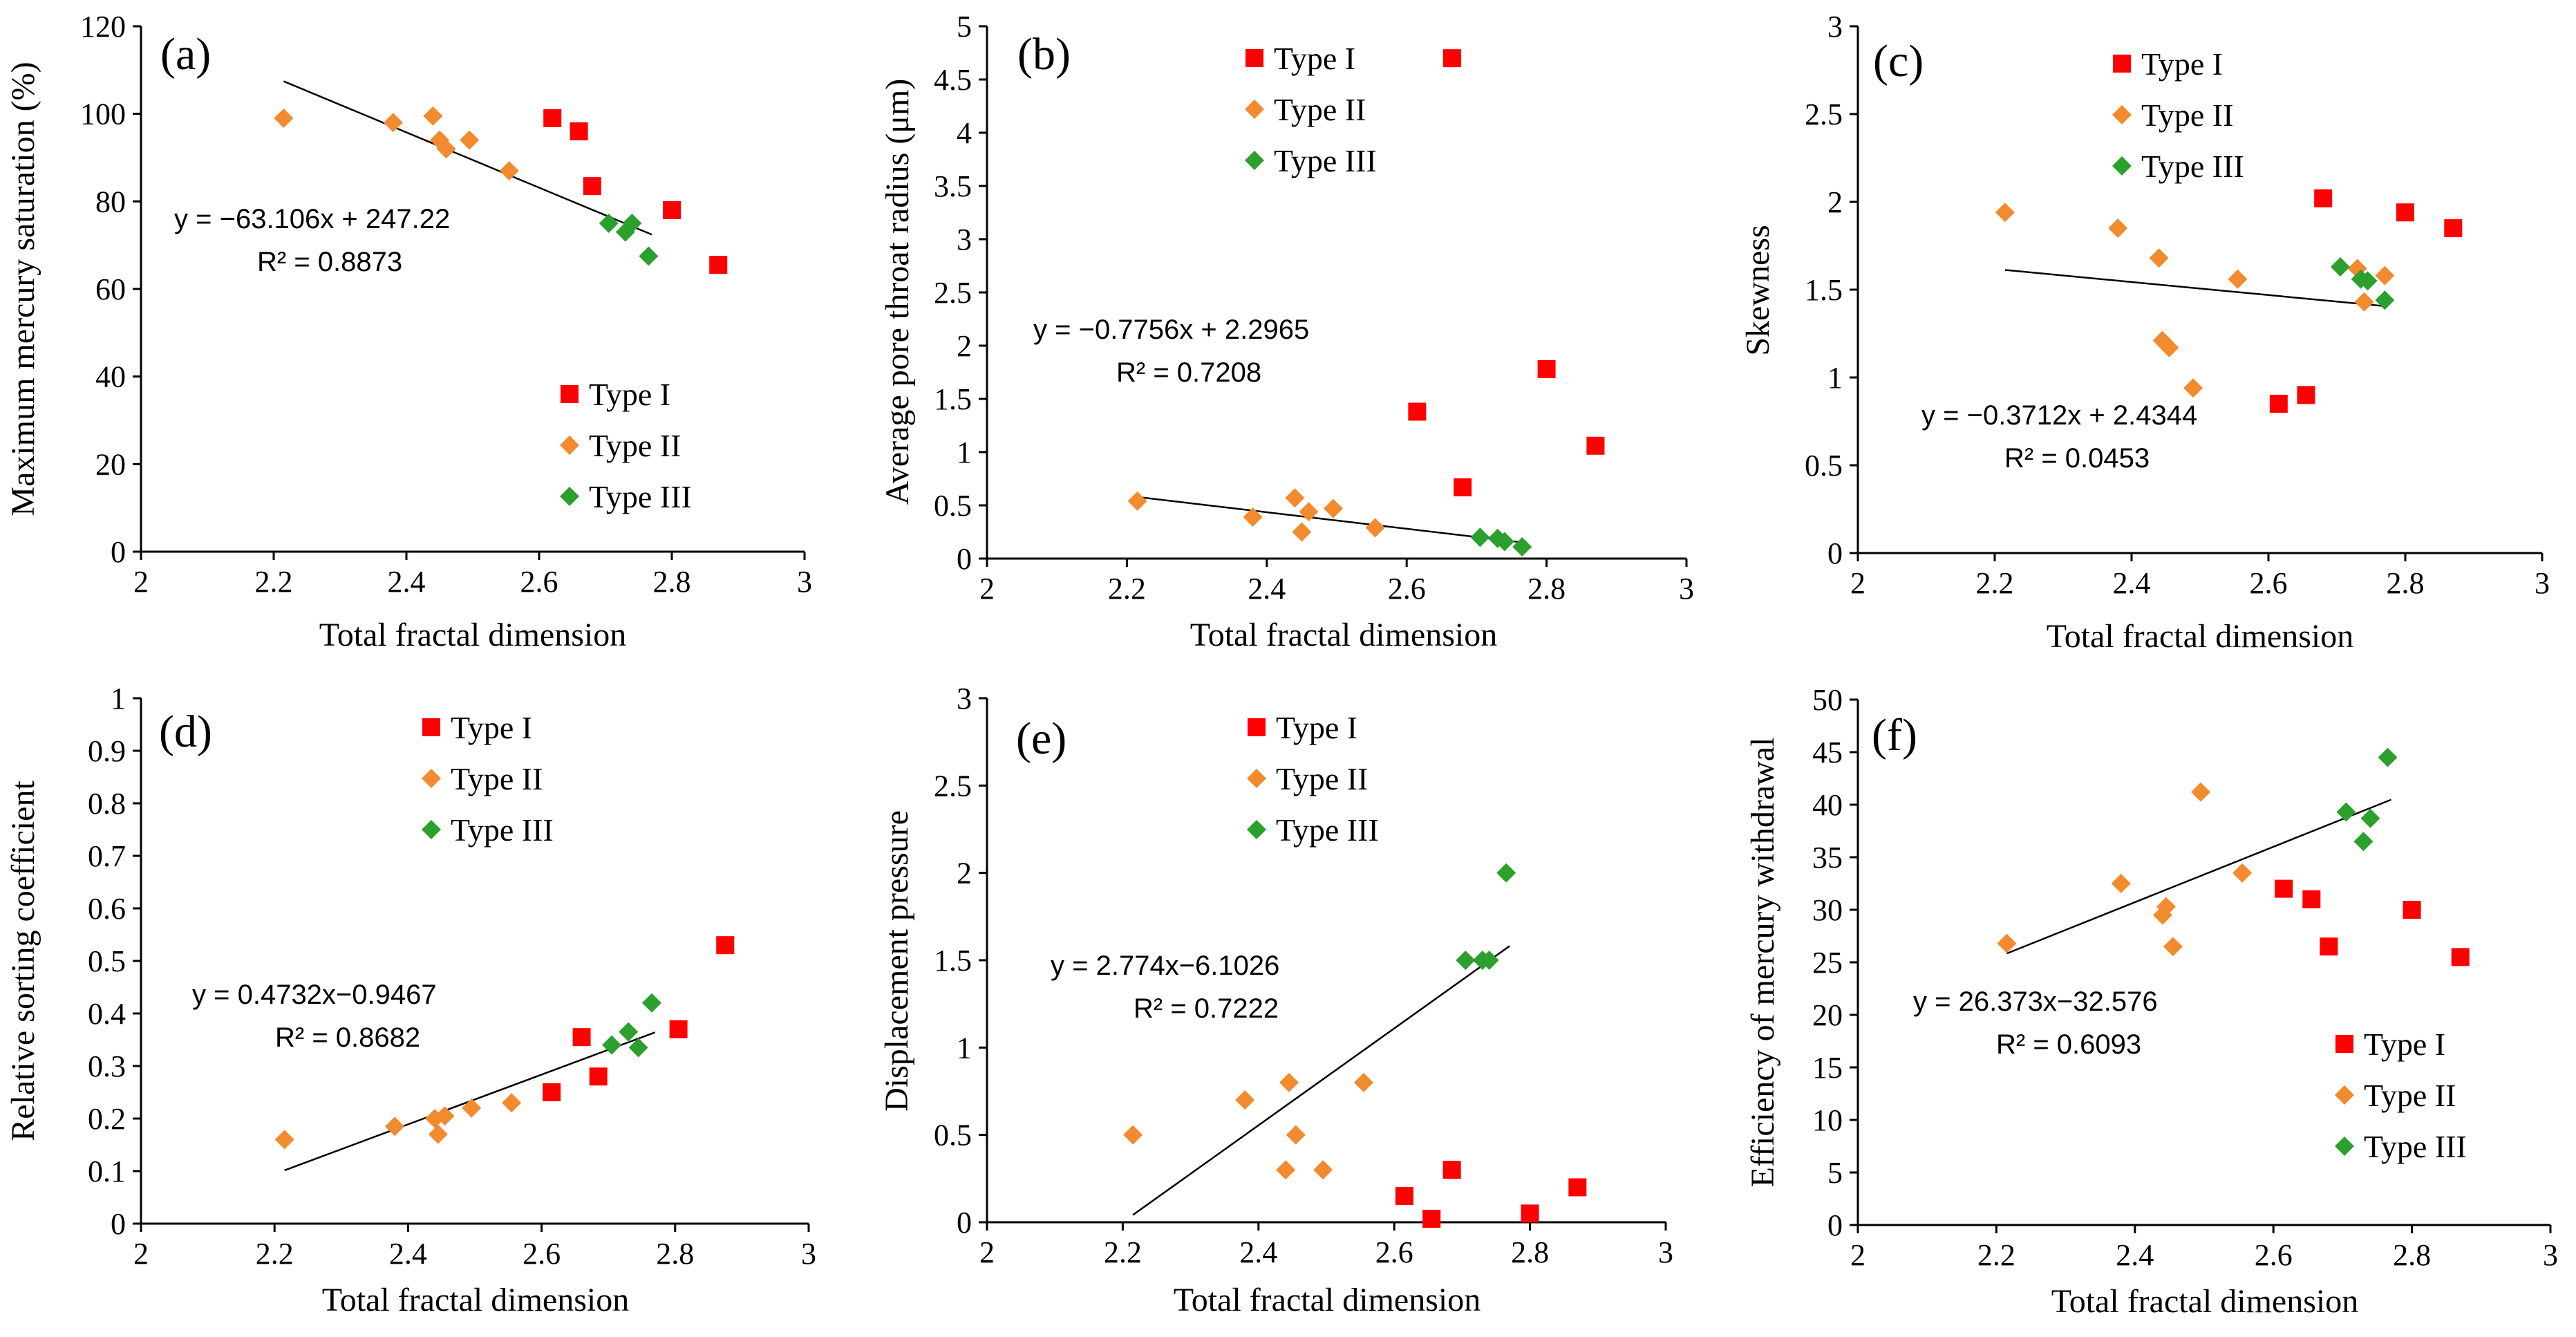 Image resolution: width=2576 pixels, height=1337 pixels. What do you see at coordinates (185, 54) in the screenshot?
I see `panel-label: (a)` at bounding box center [185, 54].